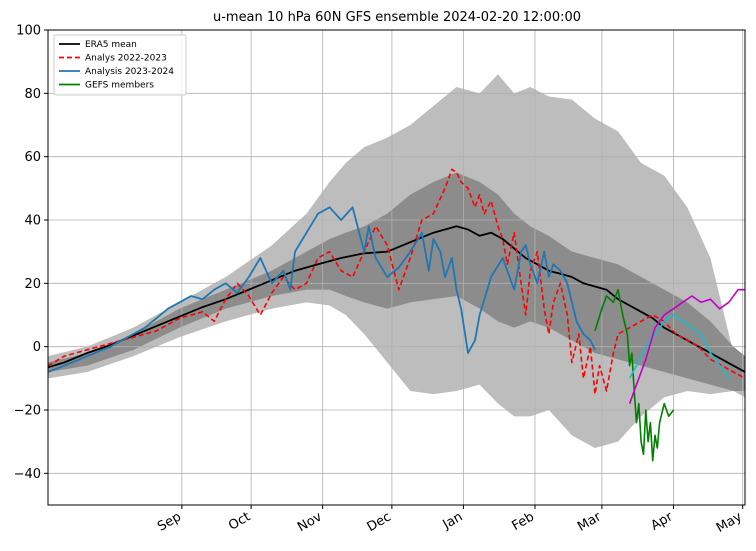  What do you see at coordinates (111, 45) in the screenshot?
I see `legend-label: ERA5 mean` at bounding box center [111, 45].